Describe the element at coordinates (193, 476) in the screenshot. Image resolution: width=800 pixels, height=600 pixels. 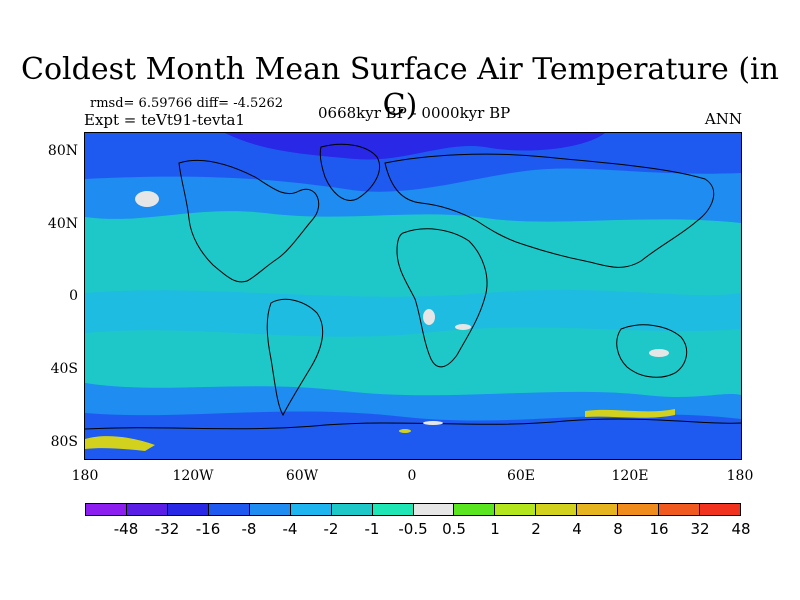
I see `lon-label-120w: 120W` at that location.